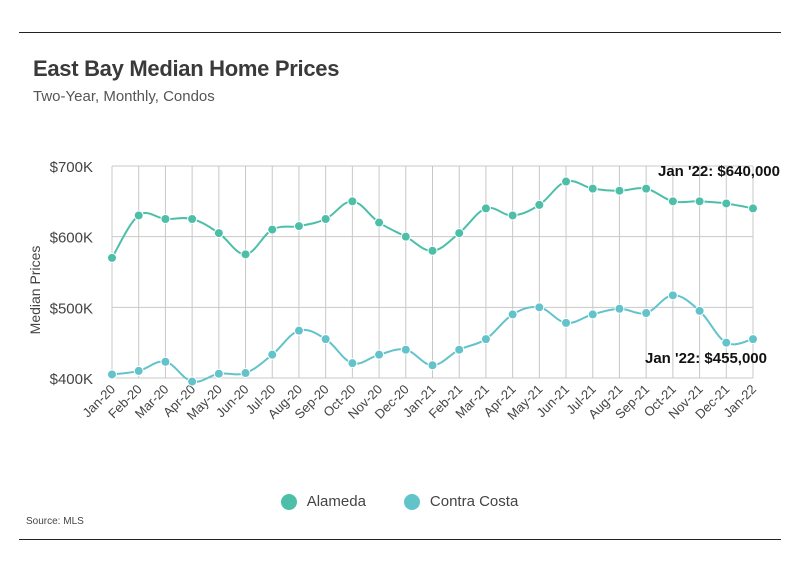  What do you see at coordinates (71, 167) in the screenshot?
I see `y-tick-label: $700K` at bounding box center [71, 167].